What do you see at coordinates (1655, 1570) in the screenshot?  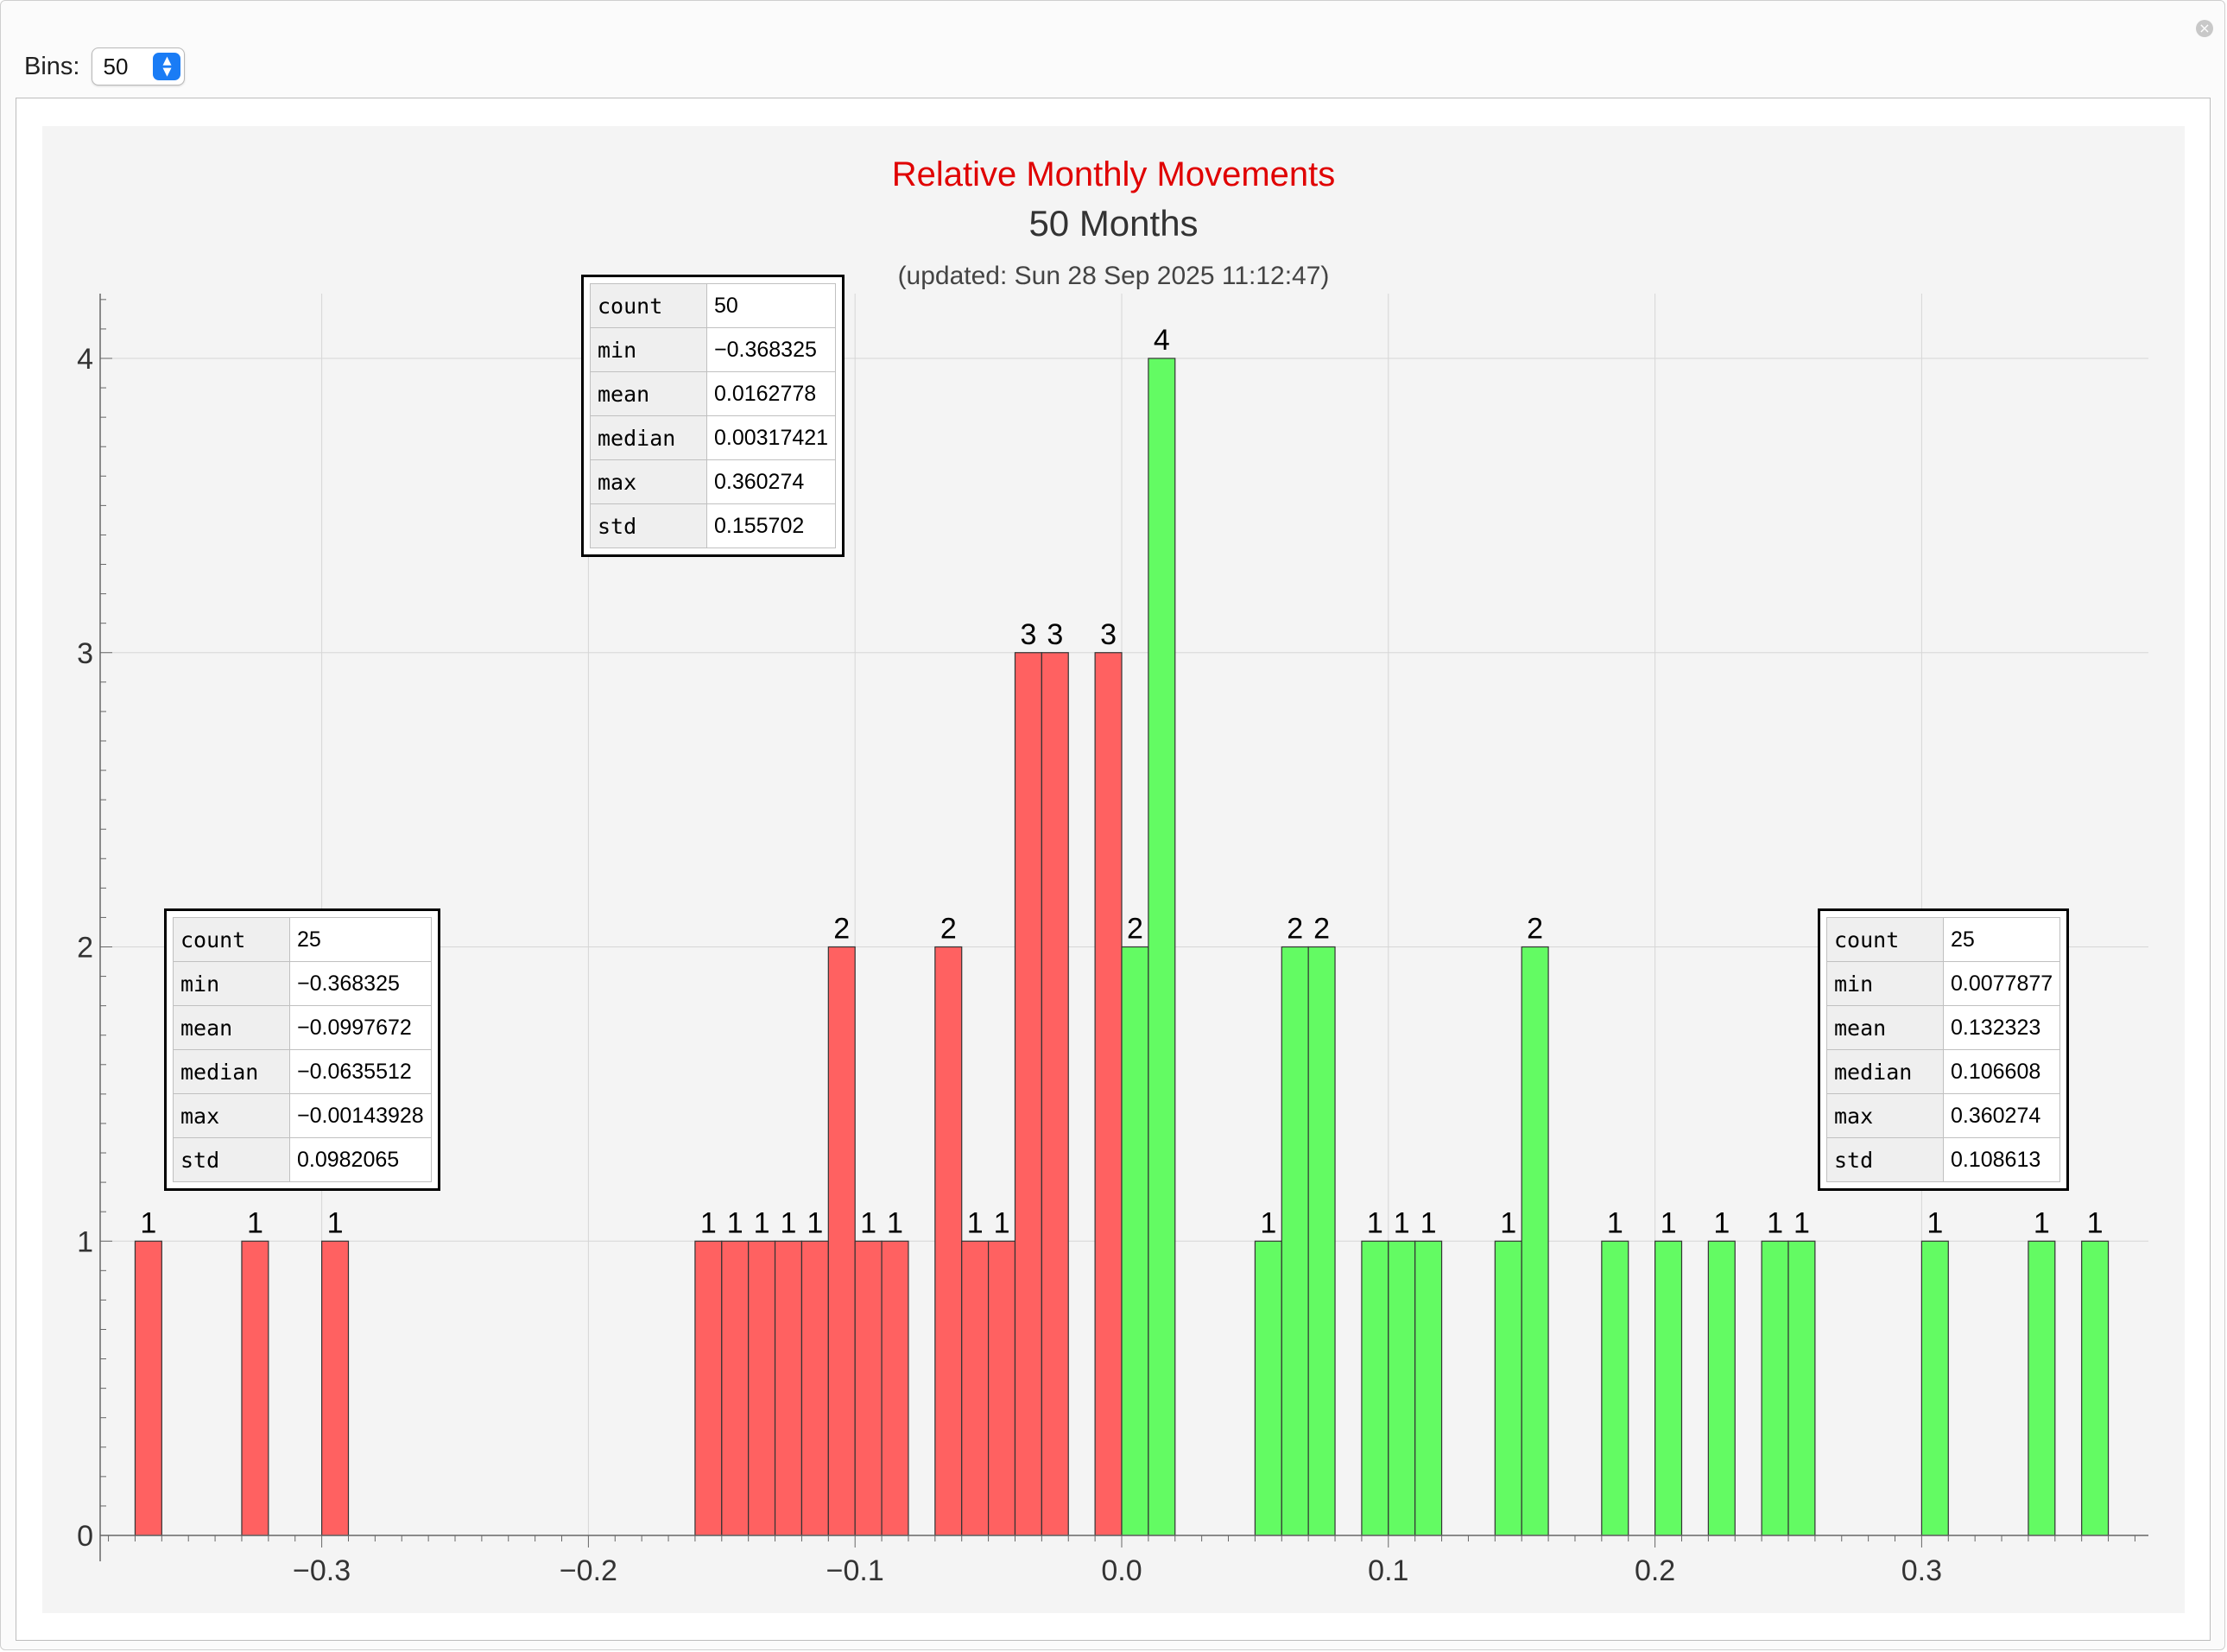 I see `x-tick-label: 0.2` at bounding box center [1655, 1570].